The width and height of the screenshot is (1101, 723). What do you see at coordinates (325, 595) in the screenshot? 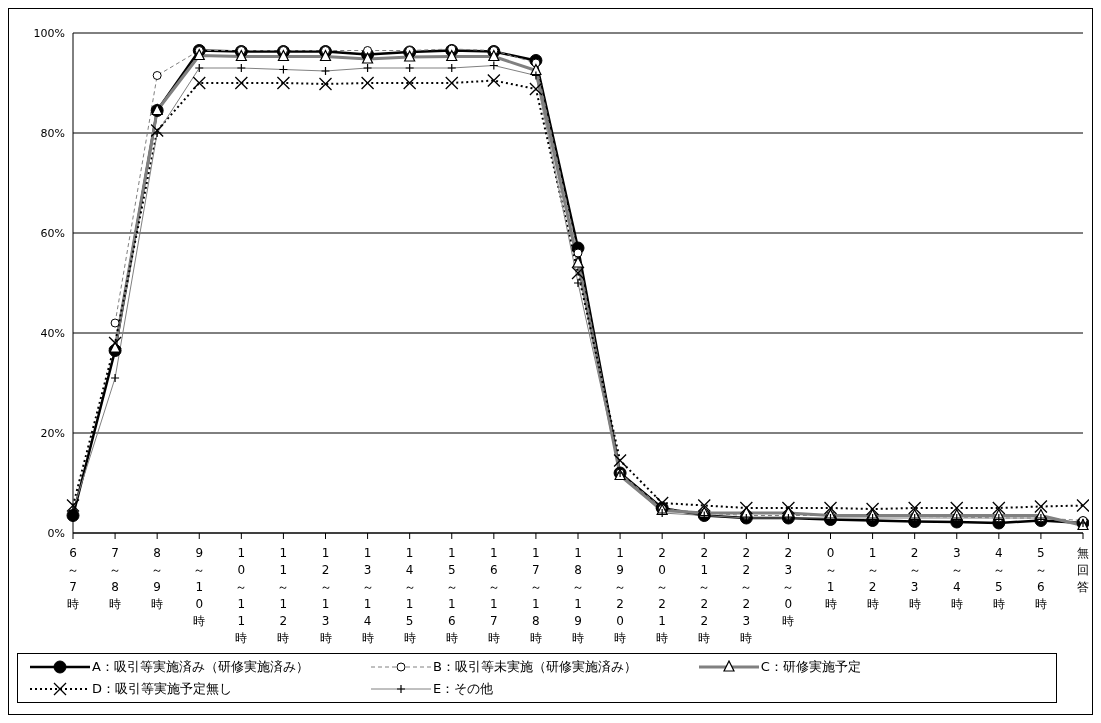
I see `x-tick-label: 12～13時` at bounding box center [325, 595].